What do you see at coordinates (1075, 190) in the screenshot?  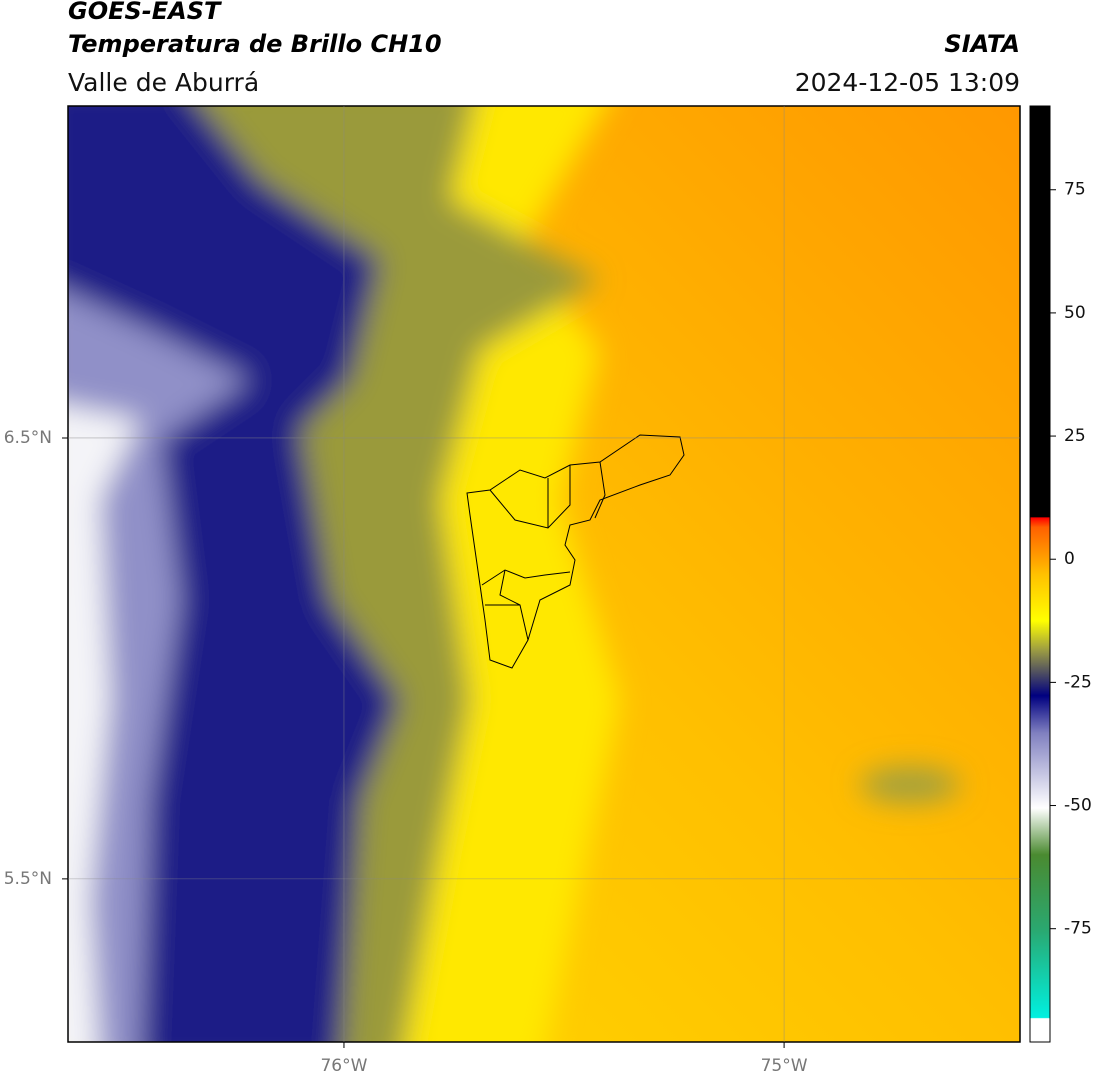 I see `colorbar-tick-label: 75` at bounding box center [1075, 190].